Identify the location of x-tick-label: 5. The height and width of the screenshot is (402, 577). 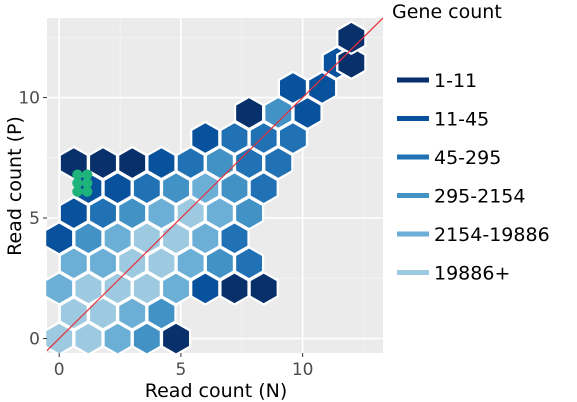
(180, 370).